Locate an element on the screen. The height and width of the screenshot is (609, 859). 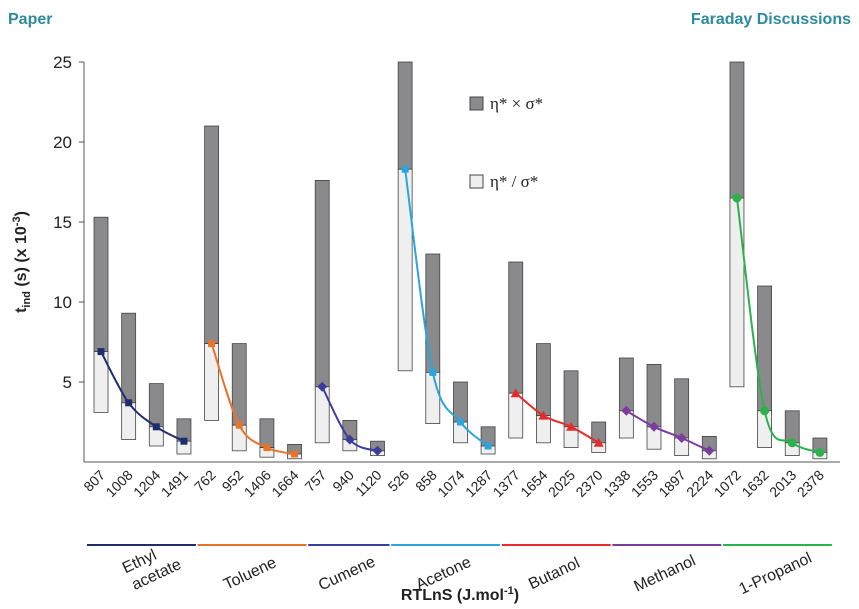
x-tick-label: 1120 is located at coordinates (368, 483).